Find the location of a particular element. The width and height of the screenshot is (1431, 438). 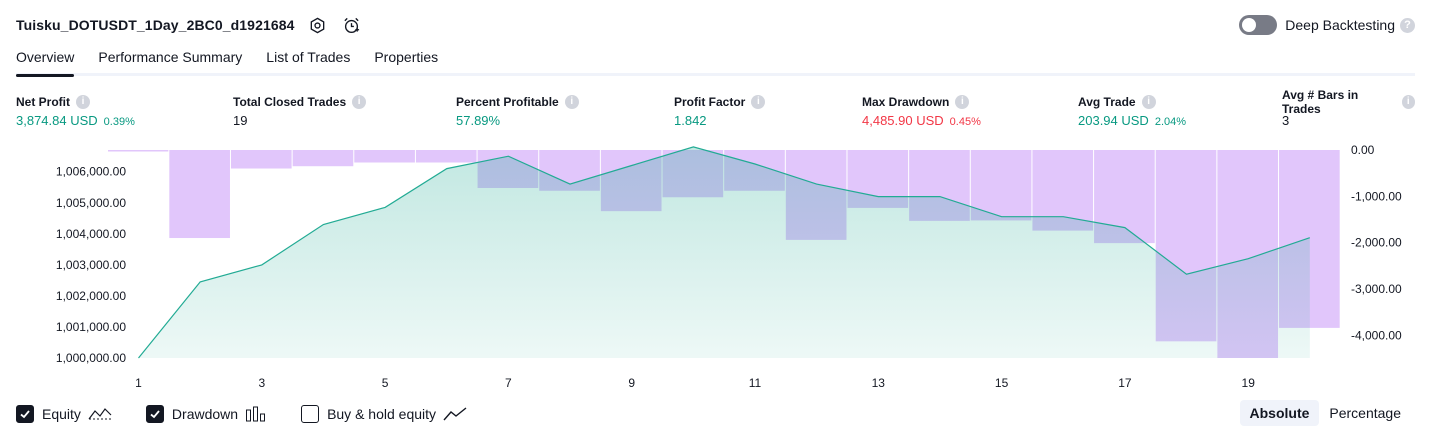

buy-hold-label: Buy & hold equity is located at coordinates (382, 414).